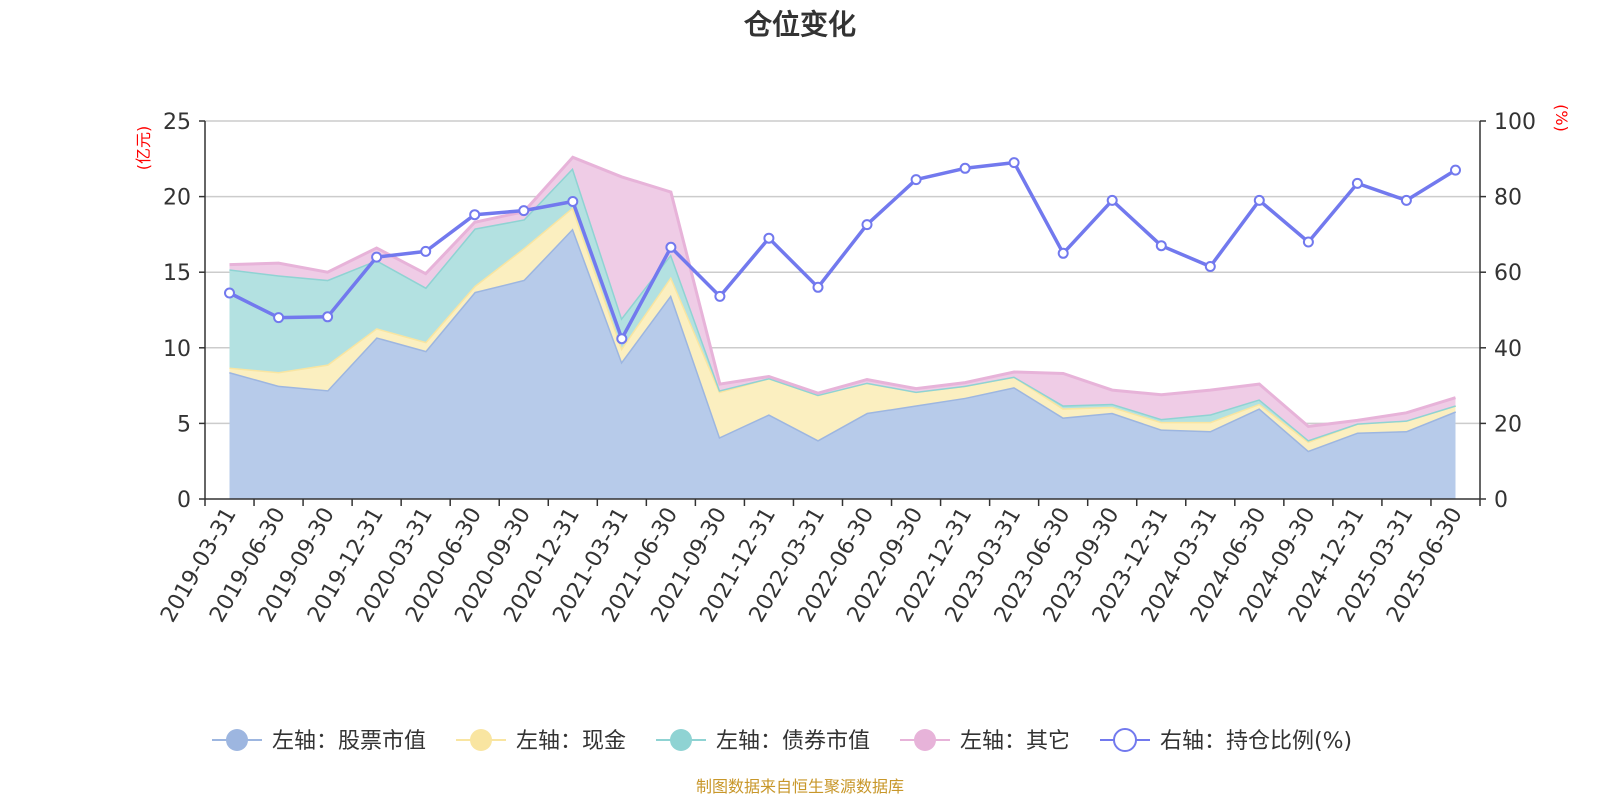  I want to click on legend-item: 左轴：现金, so click(541, 741).